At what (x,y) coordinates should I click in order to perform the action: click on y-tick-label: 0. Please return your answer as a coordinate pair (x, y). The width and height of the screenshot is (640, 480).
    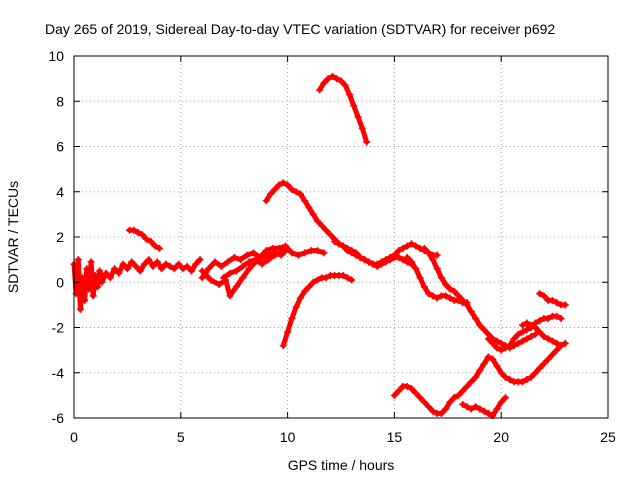
    Looking at the image, I should click on (60, 282).